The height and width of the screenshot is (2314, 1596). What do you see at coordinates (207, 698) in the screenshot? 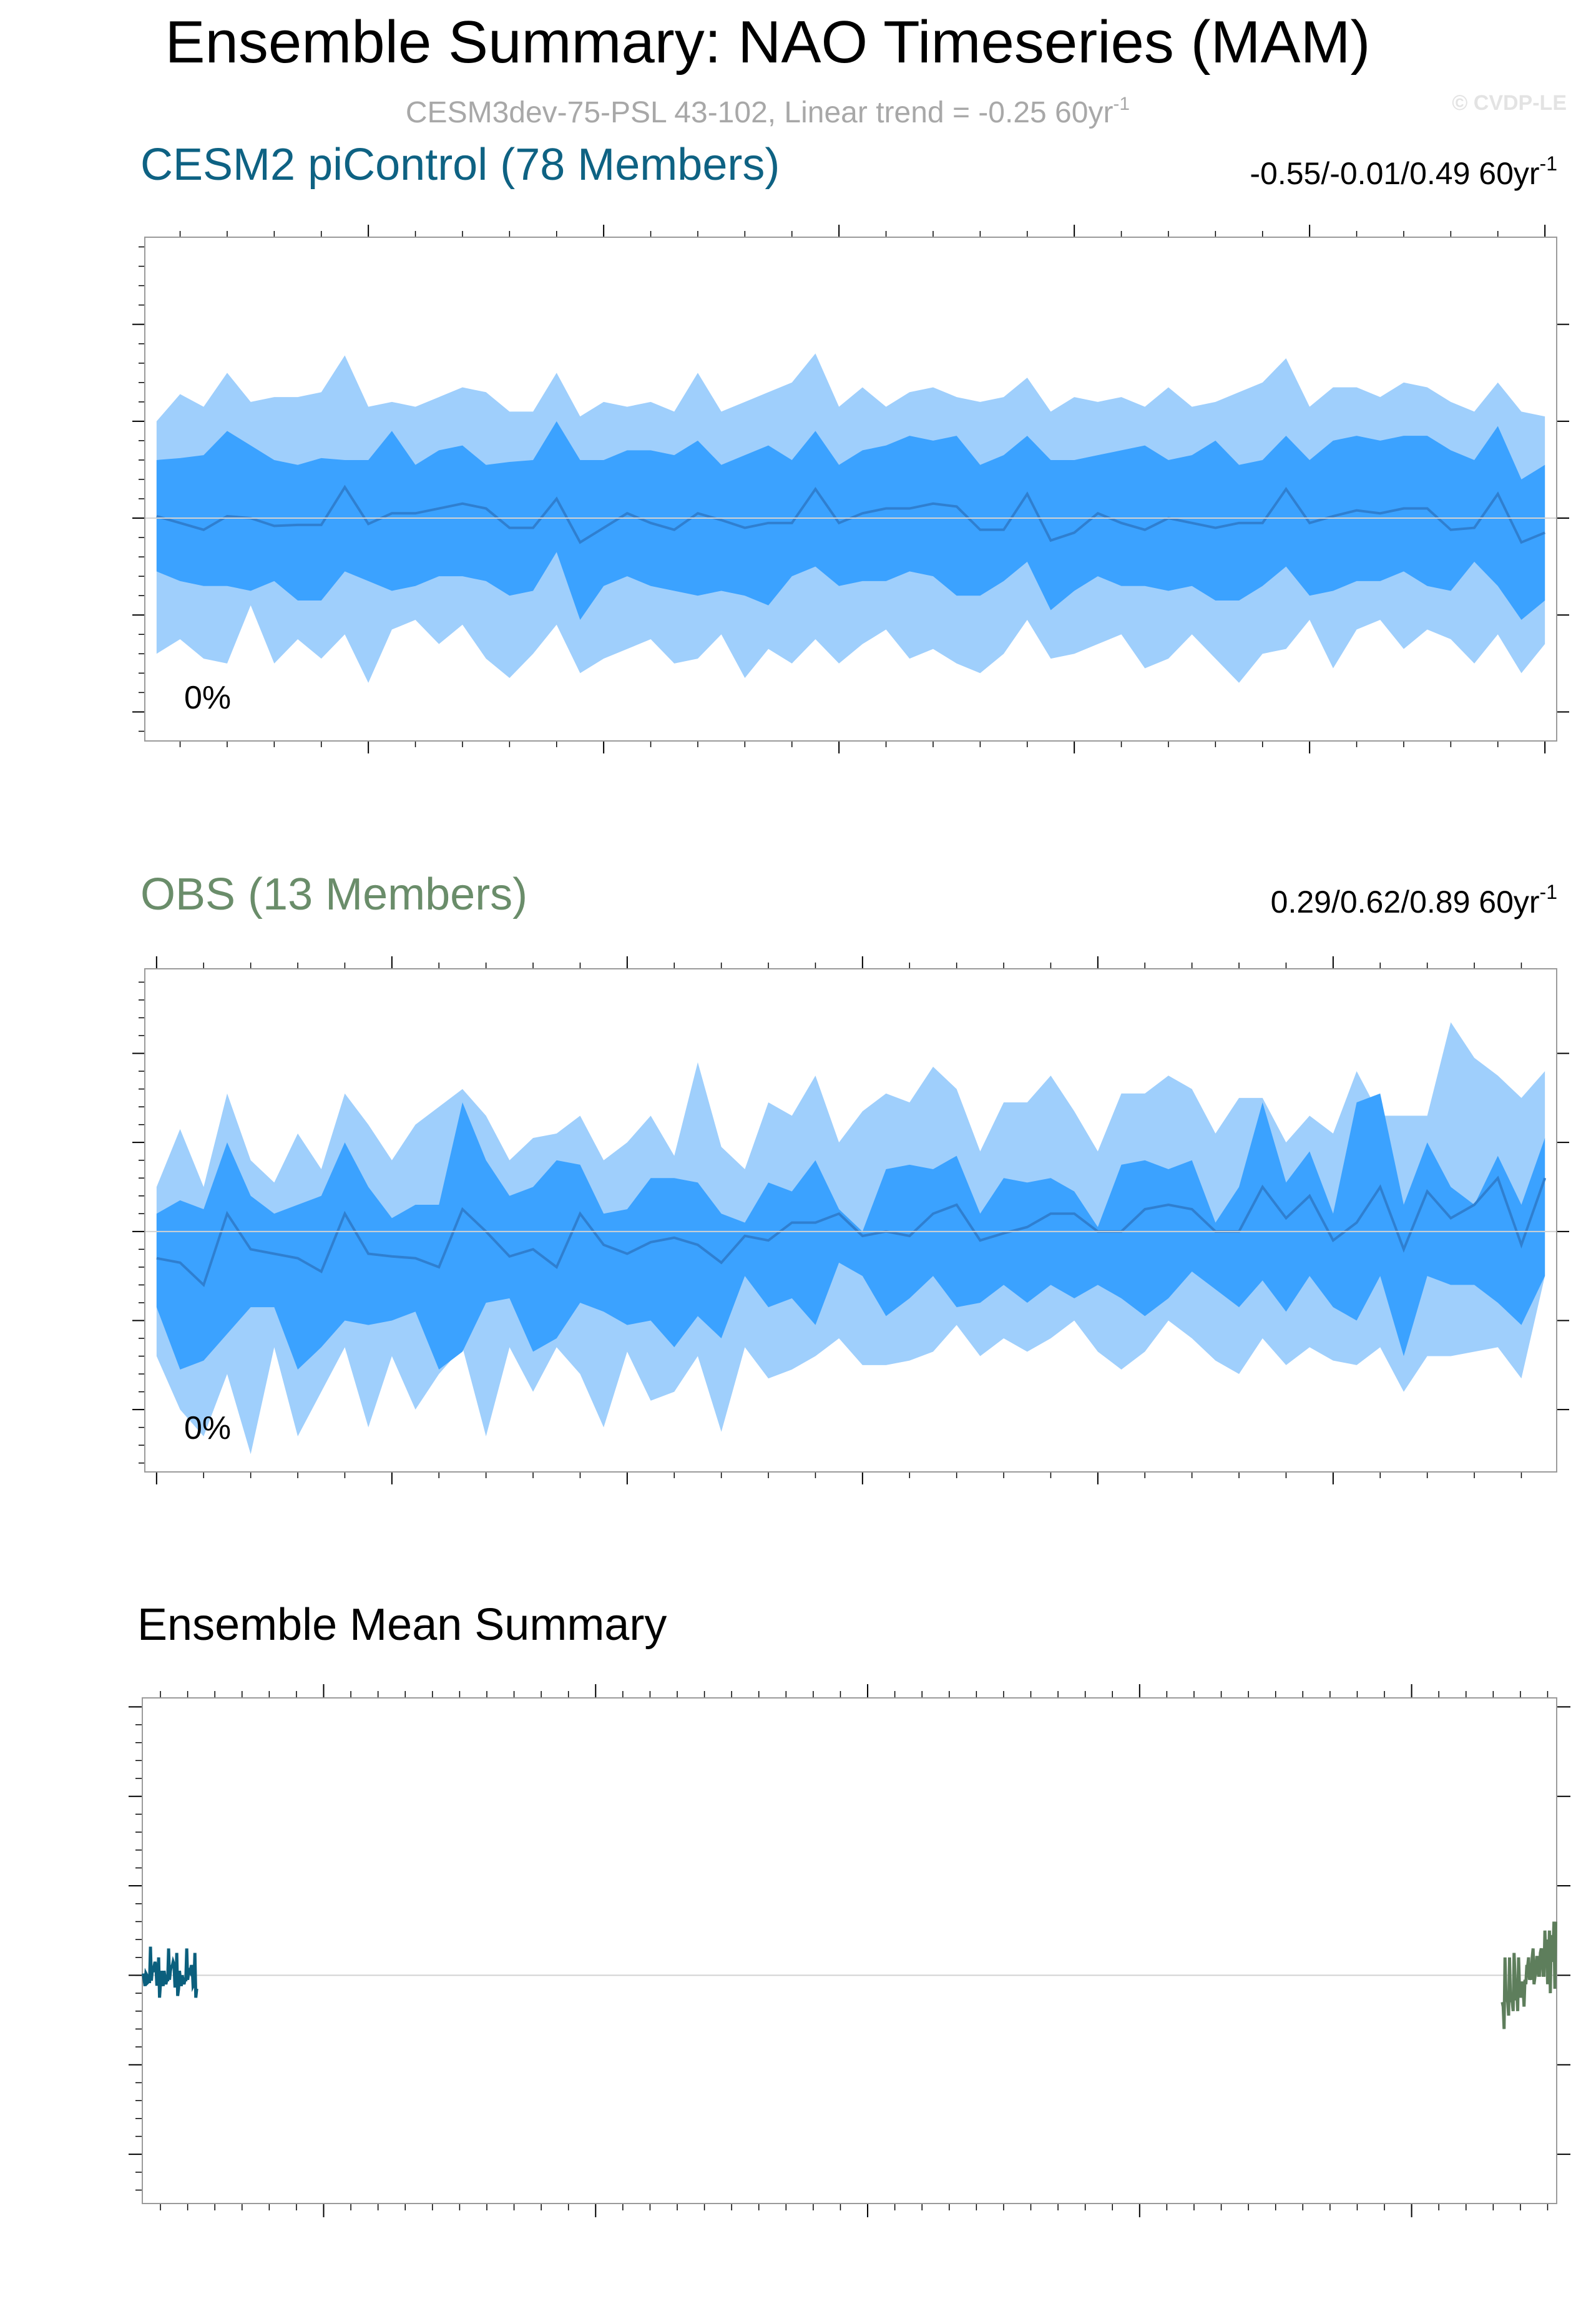
I see `model-percent-annotation: 0%` at bounding box center [207, 698].